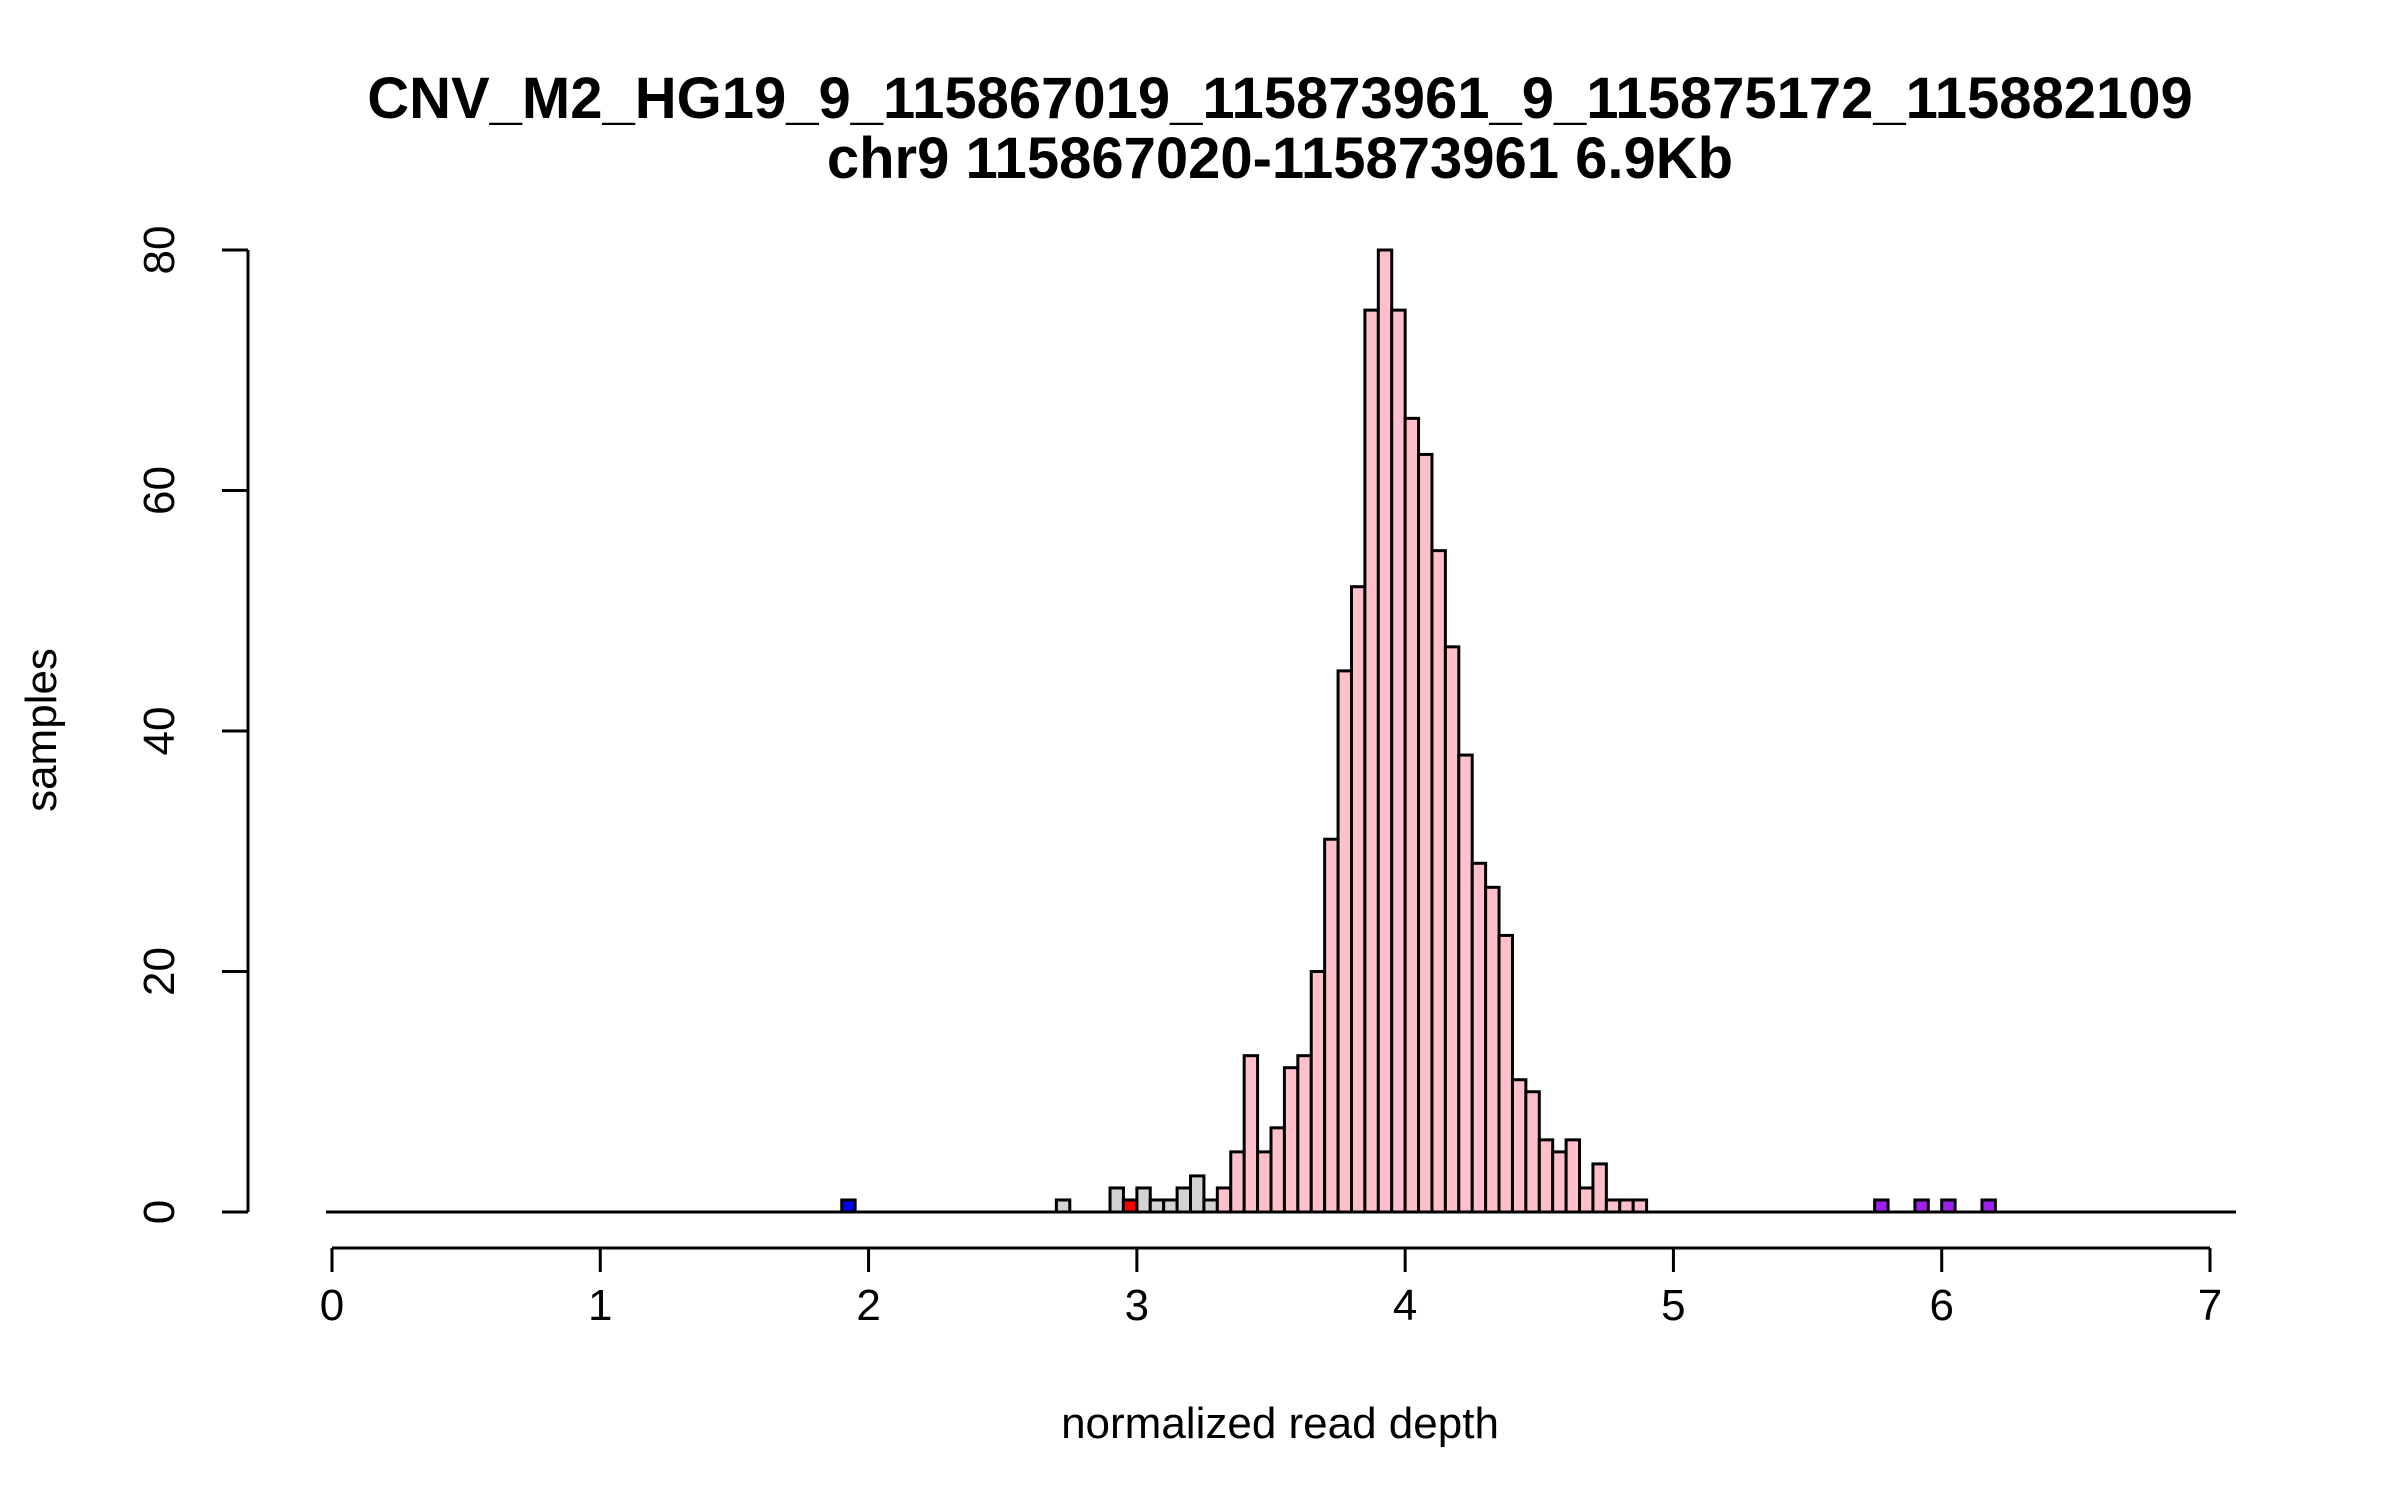  I want to click on histogram-bar-blue, so click(848, 1206).